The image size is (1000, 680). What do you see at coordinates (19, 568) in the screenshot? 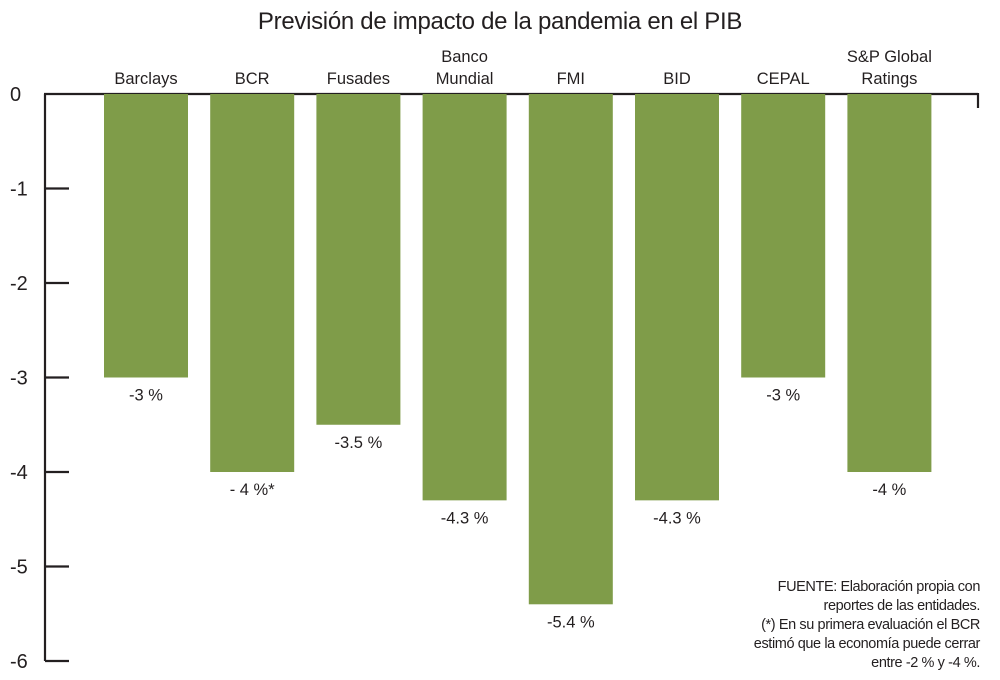
I see `y-tick-label: -5` at bounding box center [19, 568].